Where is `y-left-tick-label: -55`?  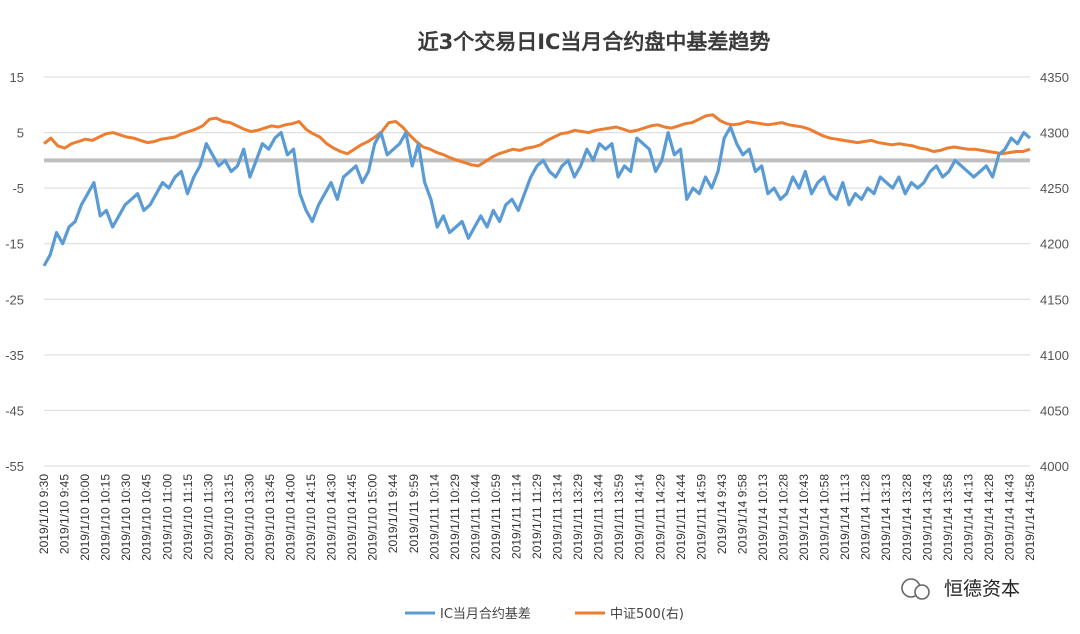
y-left-tick-label: -55 is located at coordinates (14, 466).